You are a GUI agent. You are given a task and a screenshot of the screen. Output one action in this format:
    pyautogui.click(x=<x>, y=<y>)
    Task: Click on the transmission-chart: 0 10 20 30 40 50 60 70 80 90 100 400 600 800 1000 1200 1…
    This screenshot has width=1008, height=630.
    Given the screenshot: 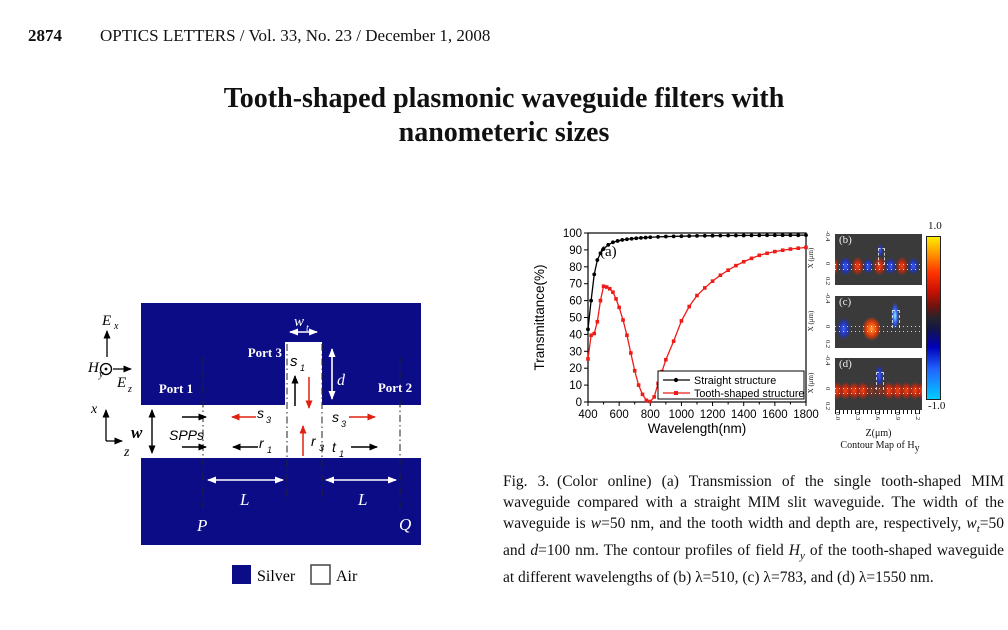 What is the action you would take?
    pyautogui.click(x=675, y=332)
    